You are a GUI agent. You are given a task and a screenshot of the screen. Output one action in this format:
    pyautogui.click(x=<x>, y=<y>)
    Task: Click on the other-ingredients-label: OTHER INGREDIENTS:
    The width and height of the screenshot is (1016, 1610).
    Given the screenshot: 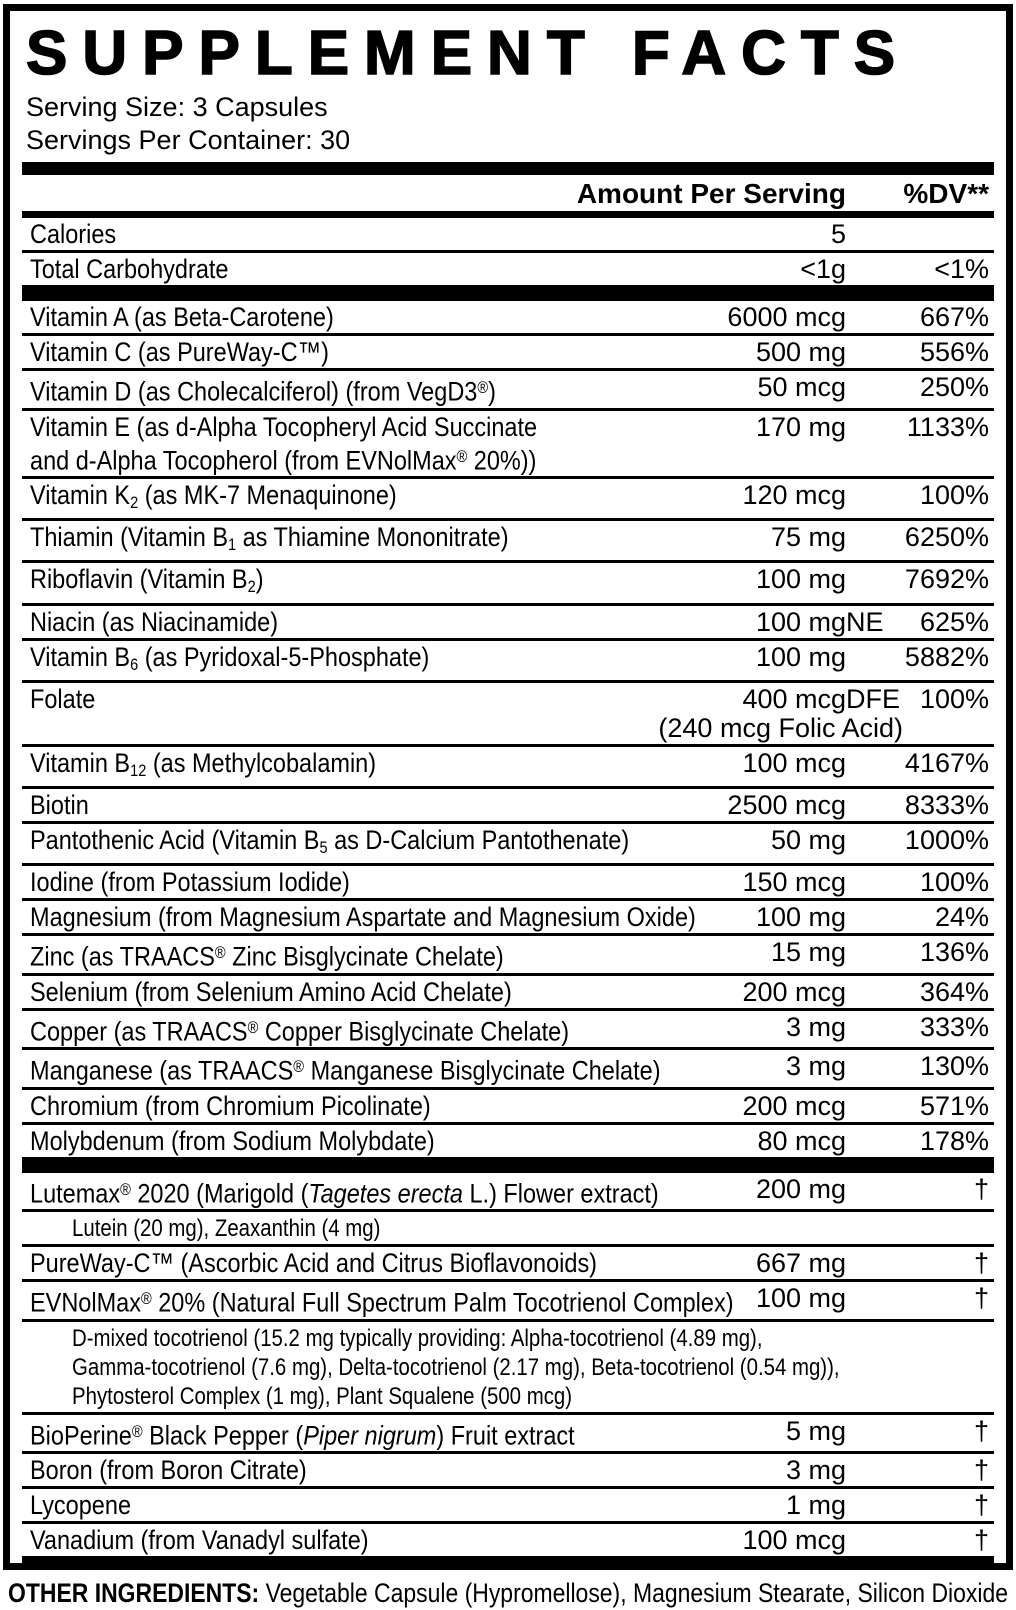 What is the action you would take?
    pyautogui.click(x=134, y=1593)
    